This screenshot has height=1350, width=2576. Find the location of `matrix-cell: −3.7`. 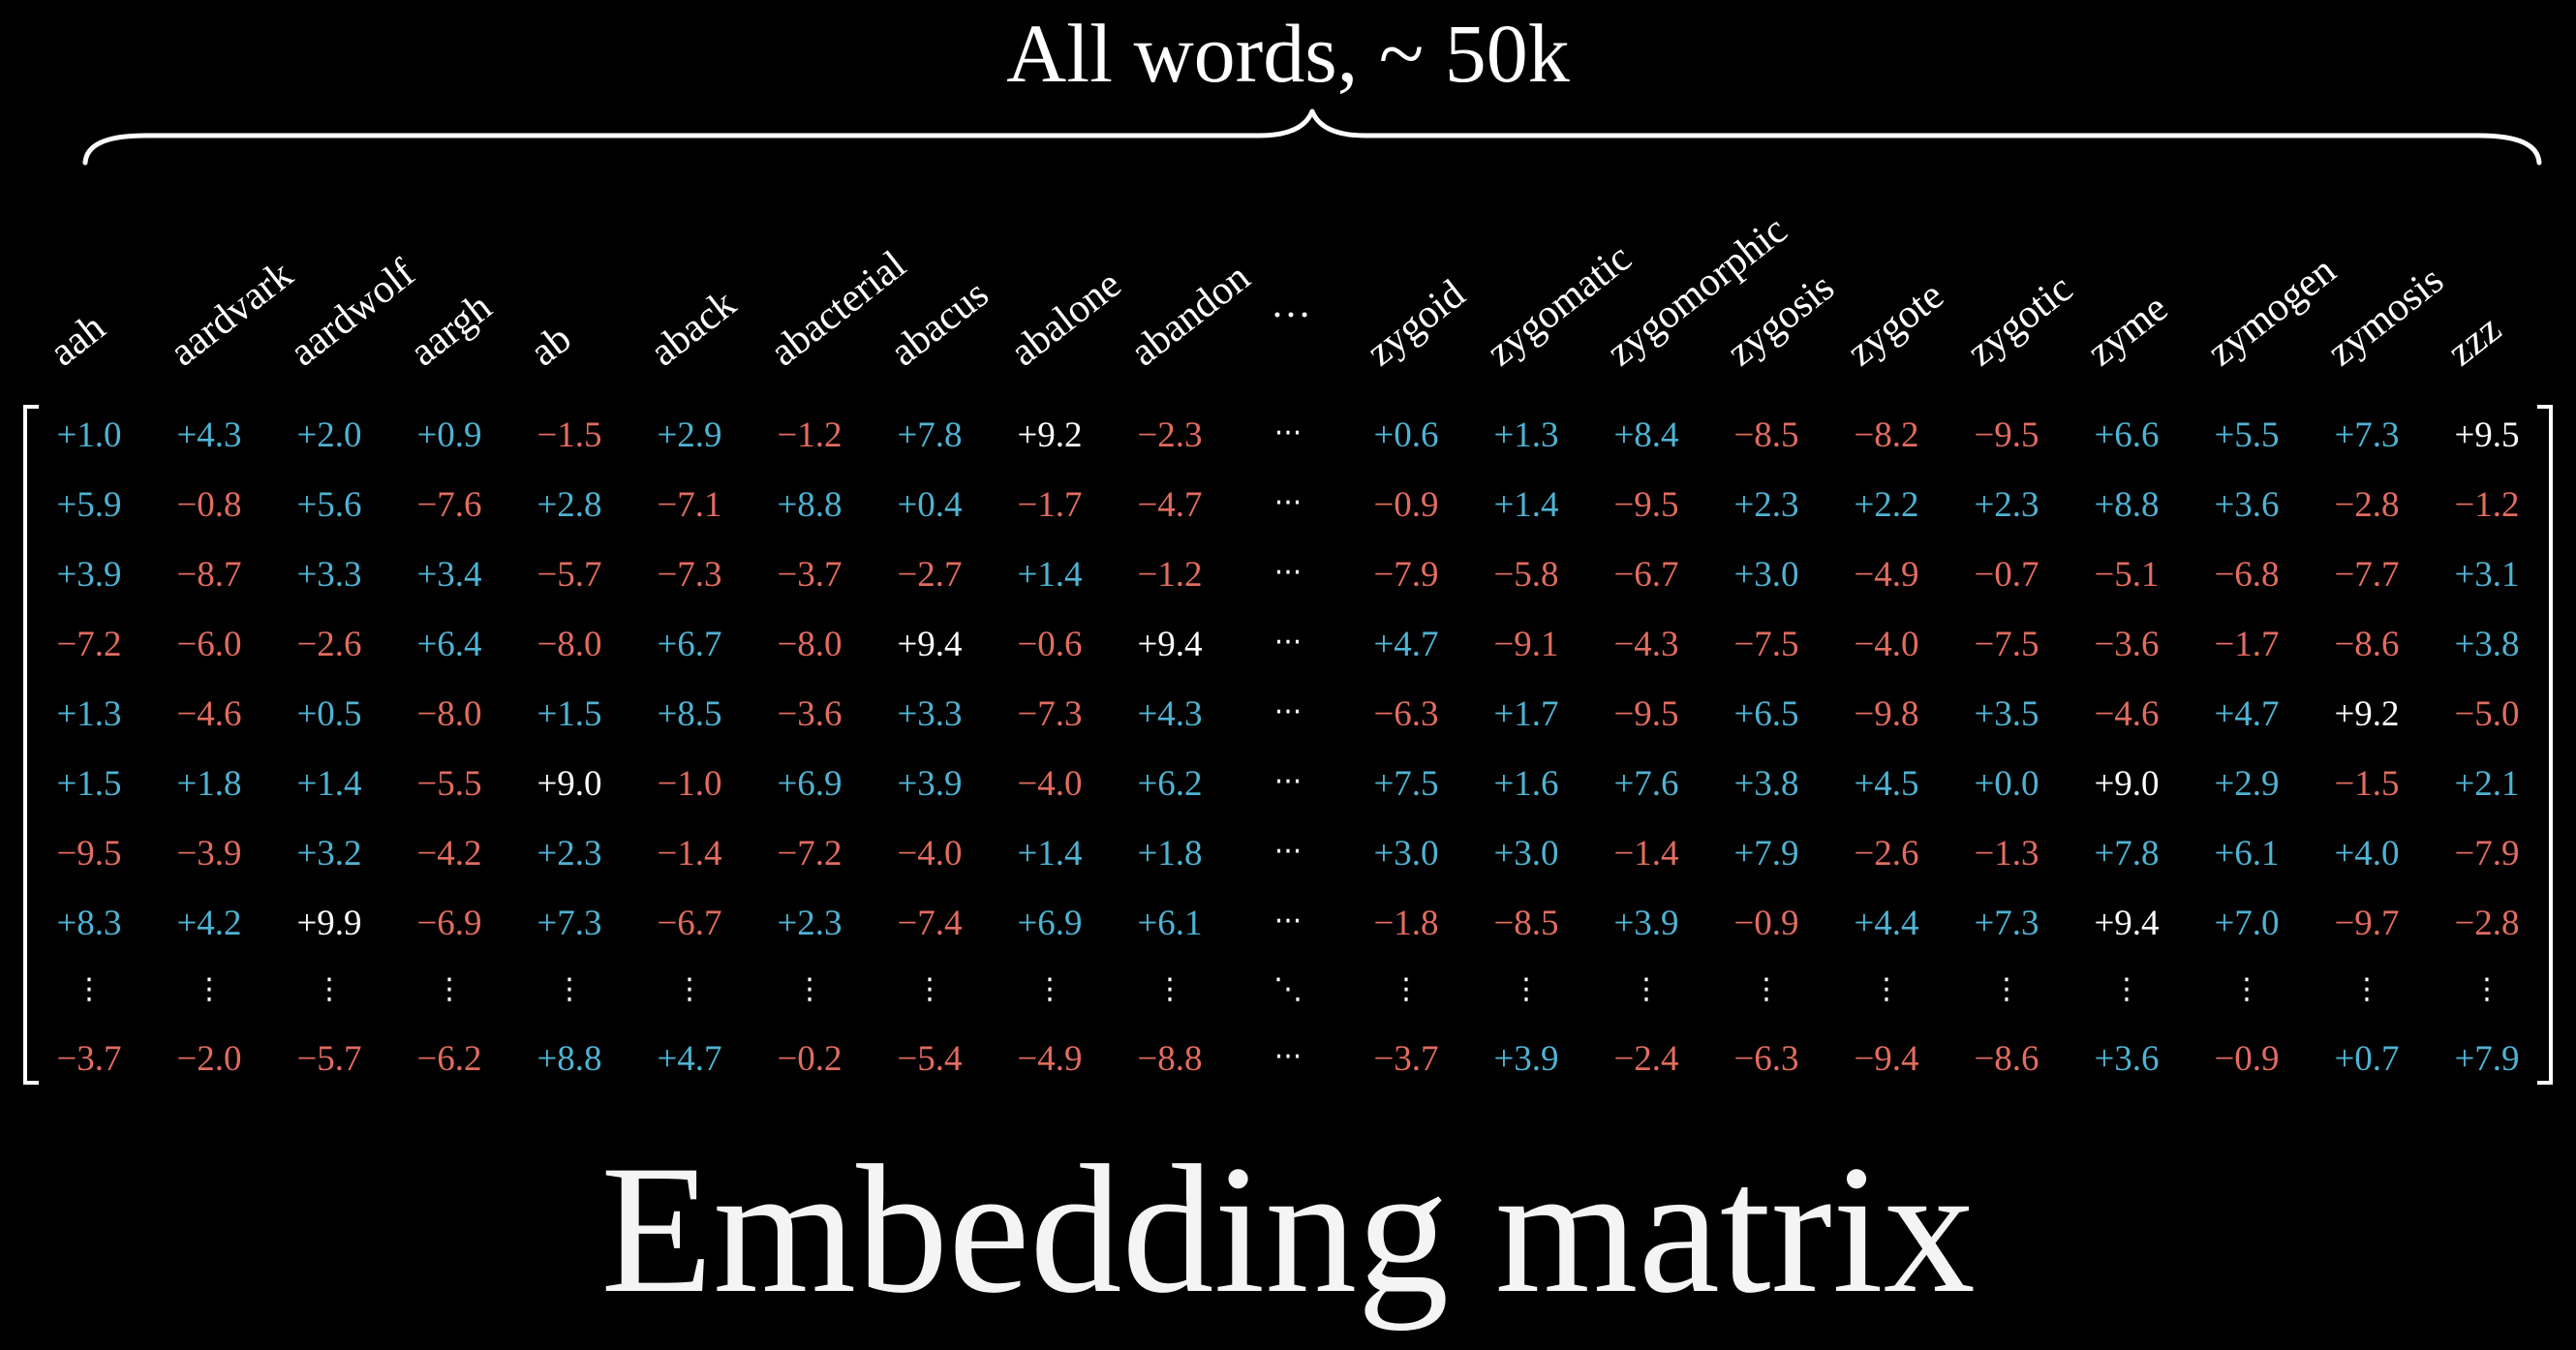

matrix-cell: −3.7 is located at coordinates (89, 1059).